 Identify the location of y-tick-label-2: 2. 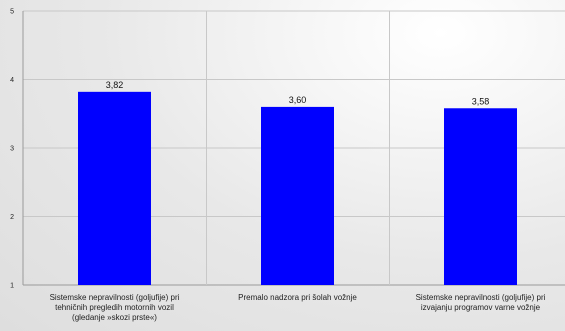
(12, 217).